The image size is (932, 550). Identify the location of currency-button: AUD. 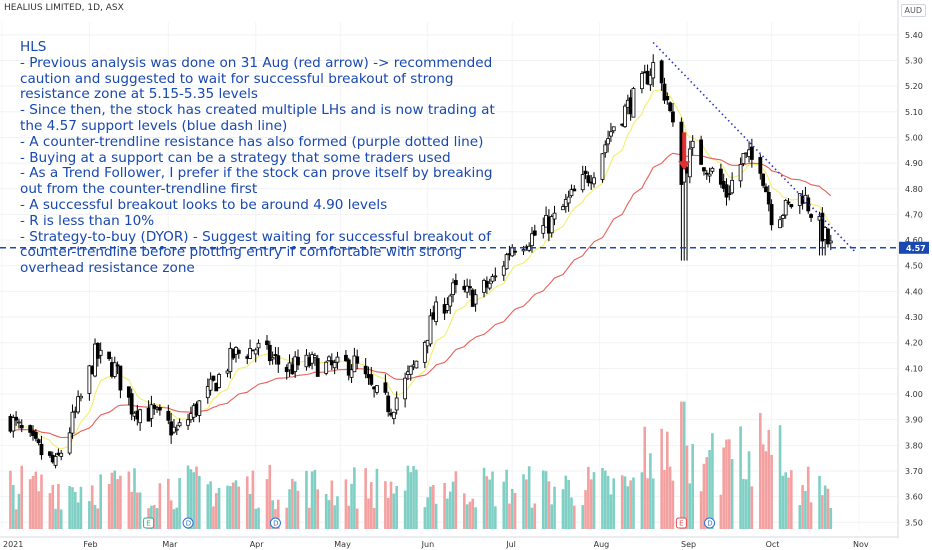
(913, 10).